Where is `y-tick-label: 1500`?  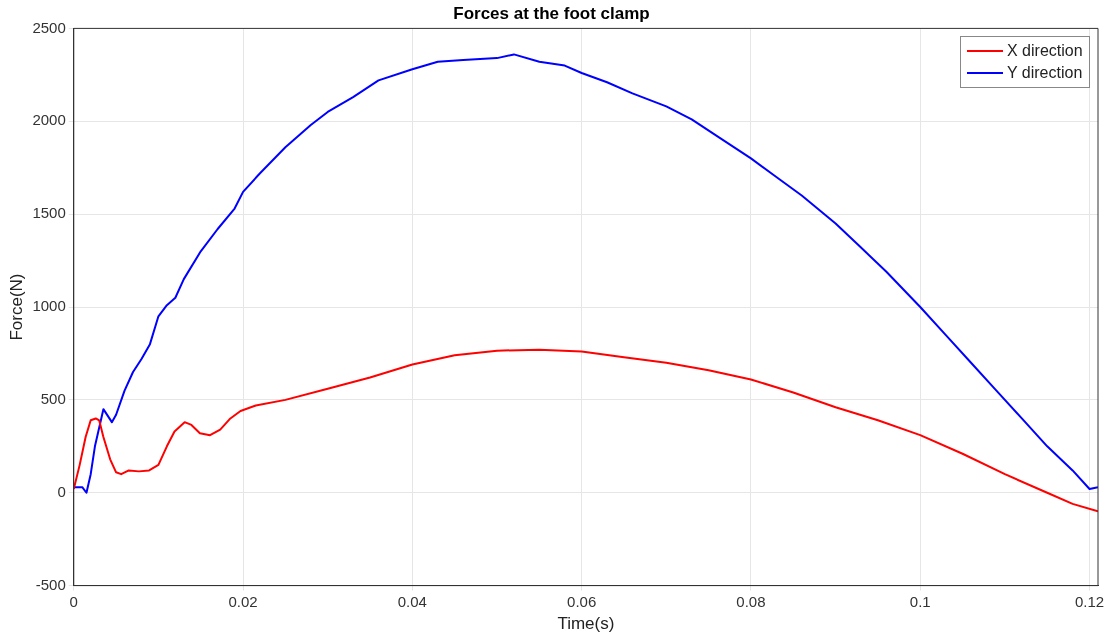 y-tick-label: 1500 is located at coordinates (49, 213).